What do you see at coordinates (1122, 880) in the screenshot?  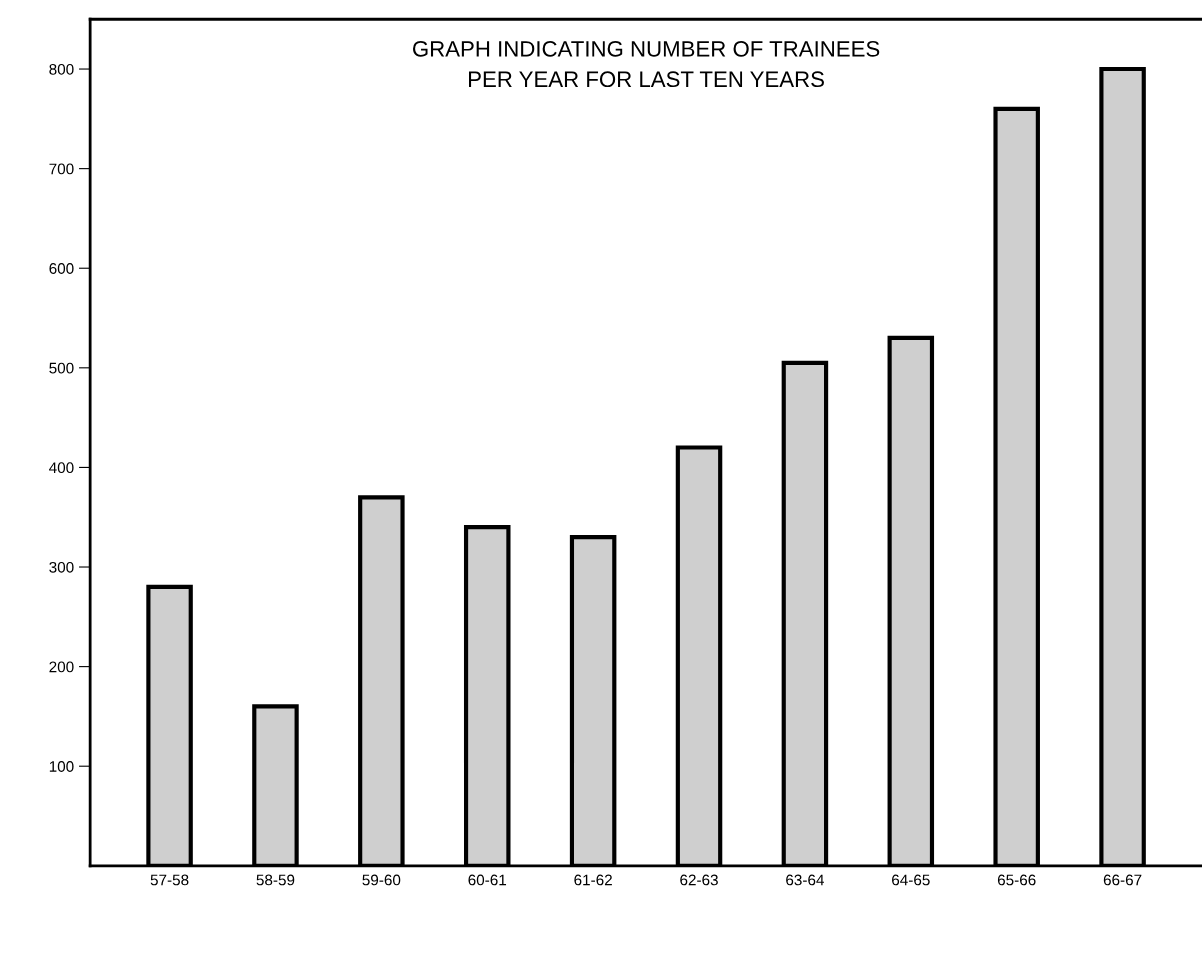 I see `x-tick-label: 66-67` at bounding box center [1122, 880].